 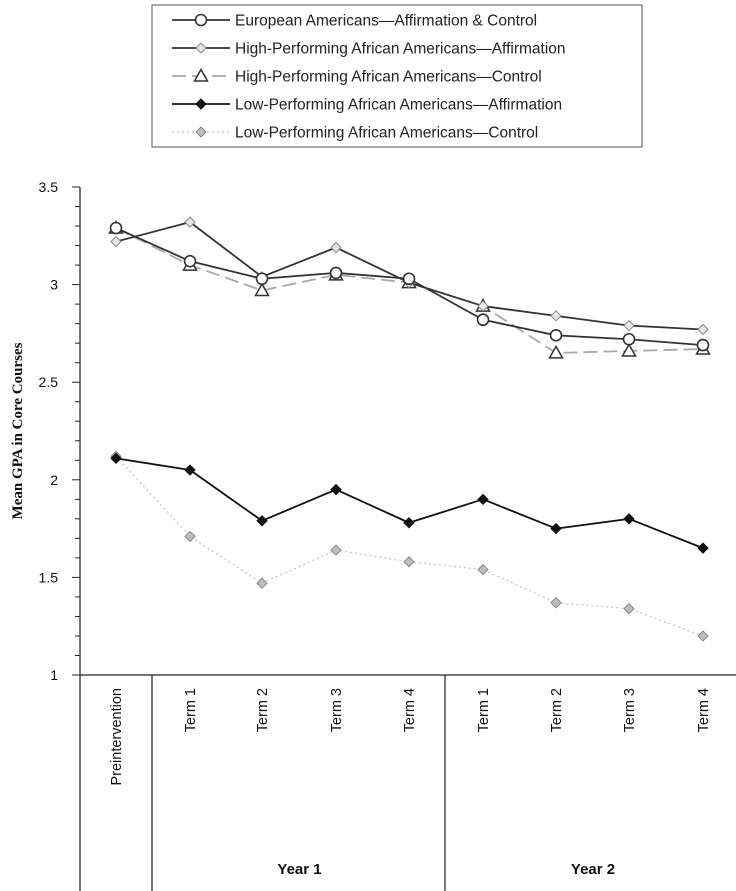 I want to click on y-tick-label: 2.5, so click(x=49, y=382).